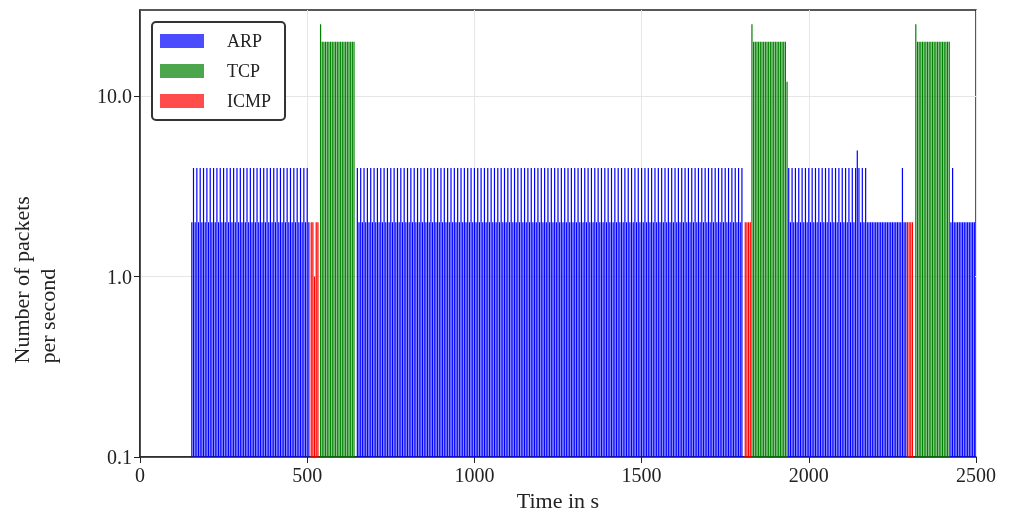  What do you see at coordinates (249, 101) in the screenshot?
I see `legend-label: ICMP` at bounding box center [249, 101].